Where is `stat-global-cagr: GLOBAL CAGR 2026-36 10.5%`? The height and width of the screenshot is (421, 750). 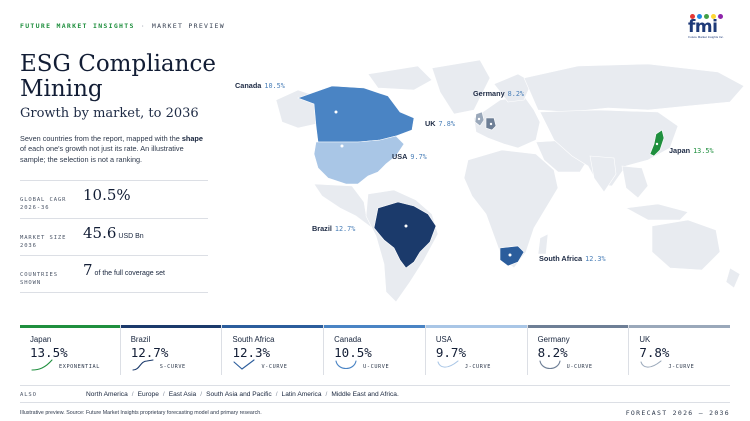
stat-global-cagr: GLOBAL CAGR 2026-36 10.5% is located at coordinates (114, 199).